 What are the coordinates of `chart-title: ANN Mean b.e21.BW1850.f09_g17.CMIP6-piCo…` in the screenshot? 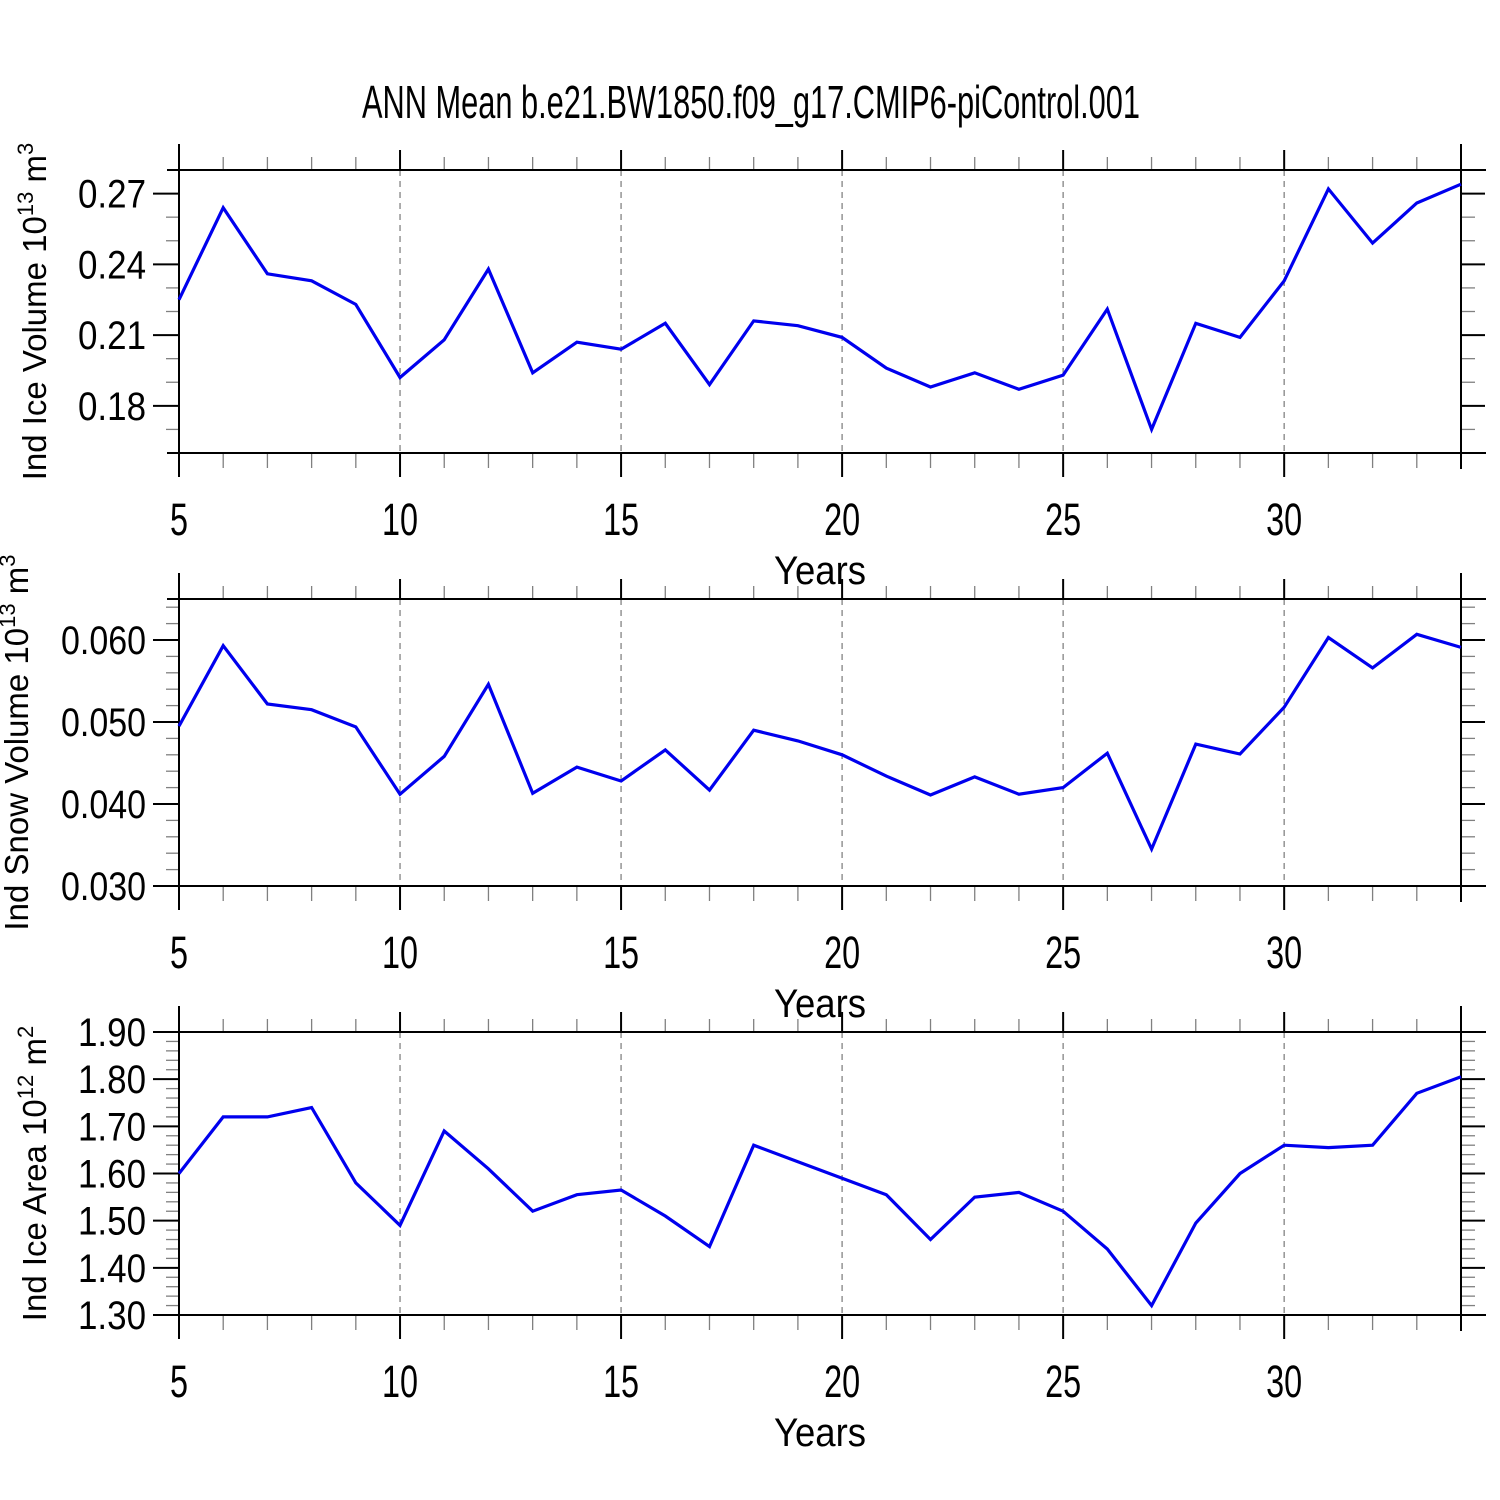 It's located at (751, 102).